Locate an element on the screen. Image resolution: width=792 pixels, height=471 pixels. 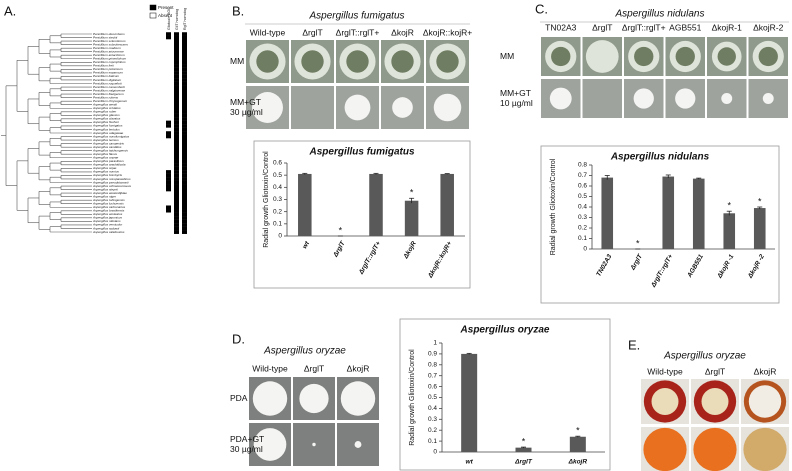
species-name: Aspergillus brasiliensis is located at coordinates (108, 211).